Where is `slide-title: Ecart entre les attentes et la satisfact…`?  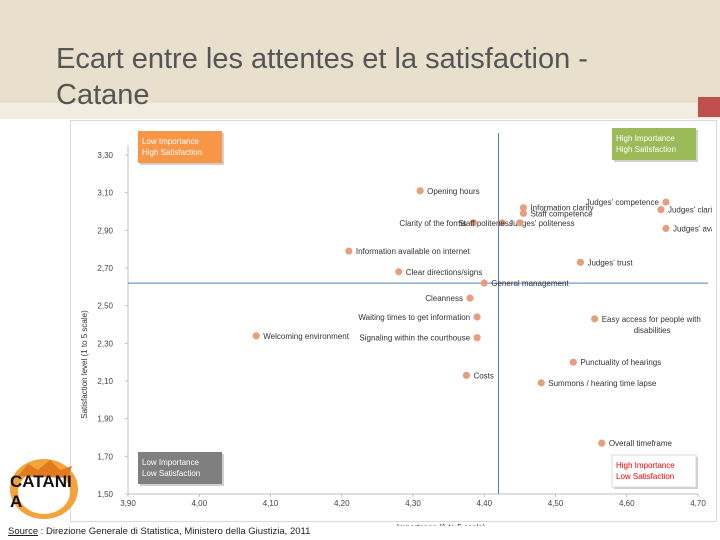
slide-title: Ecart entre les attentes et la satisfact… is located at coordinates (376, 77).